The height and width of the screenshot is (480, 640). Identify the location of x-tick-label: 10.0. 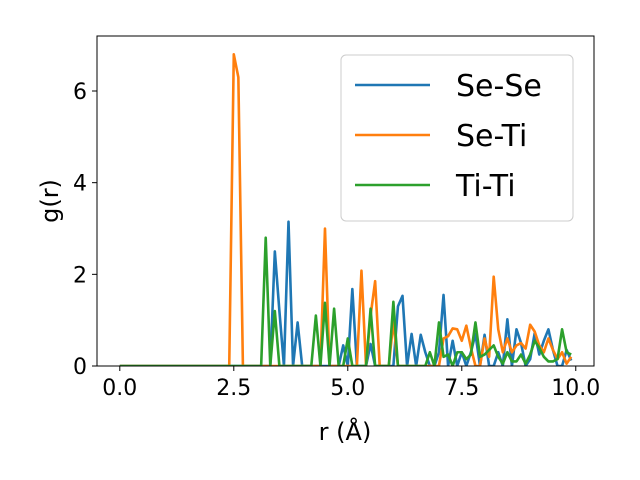
(575, 388).